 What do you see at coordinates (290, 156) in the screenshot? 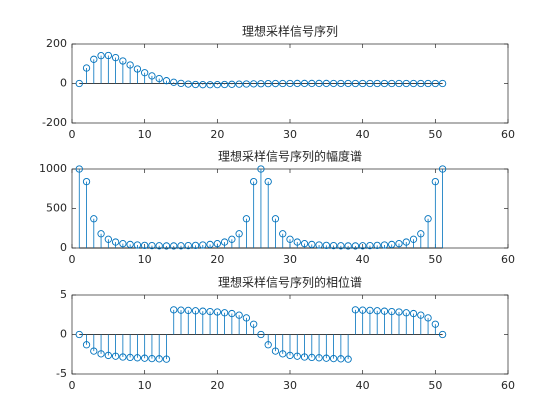
I see `axes-title: 理想采样信号序列的幅度谱` at bounding box center [290, 156].